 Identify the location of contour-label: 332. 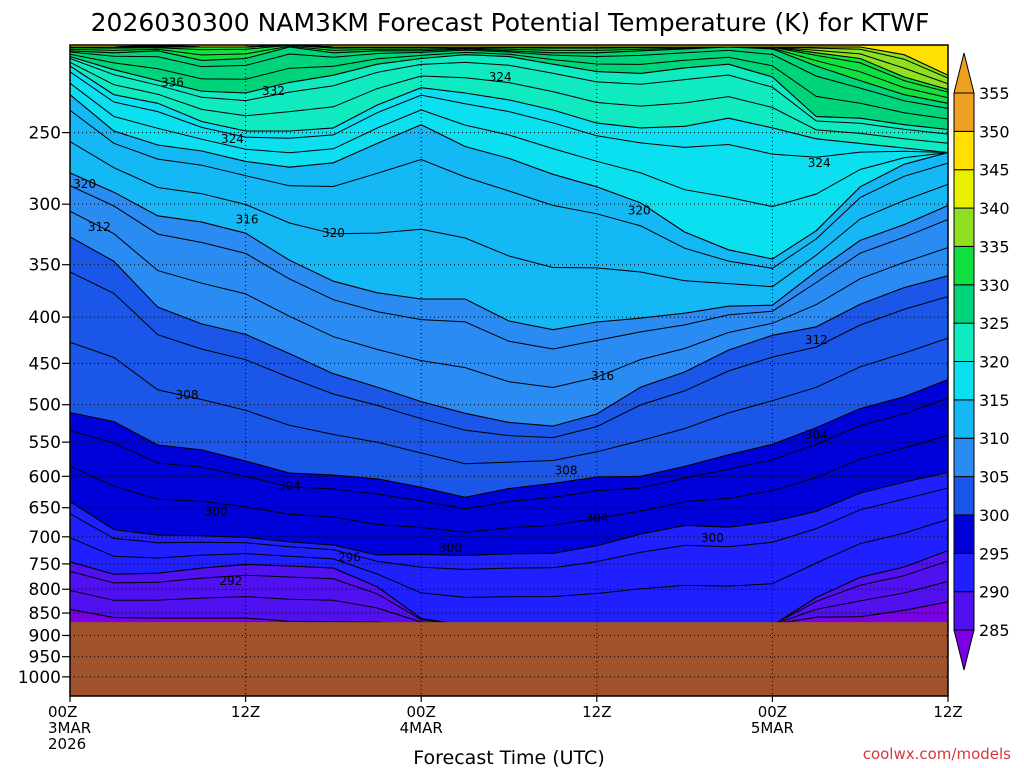
(273, 91).